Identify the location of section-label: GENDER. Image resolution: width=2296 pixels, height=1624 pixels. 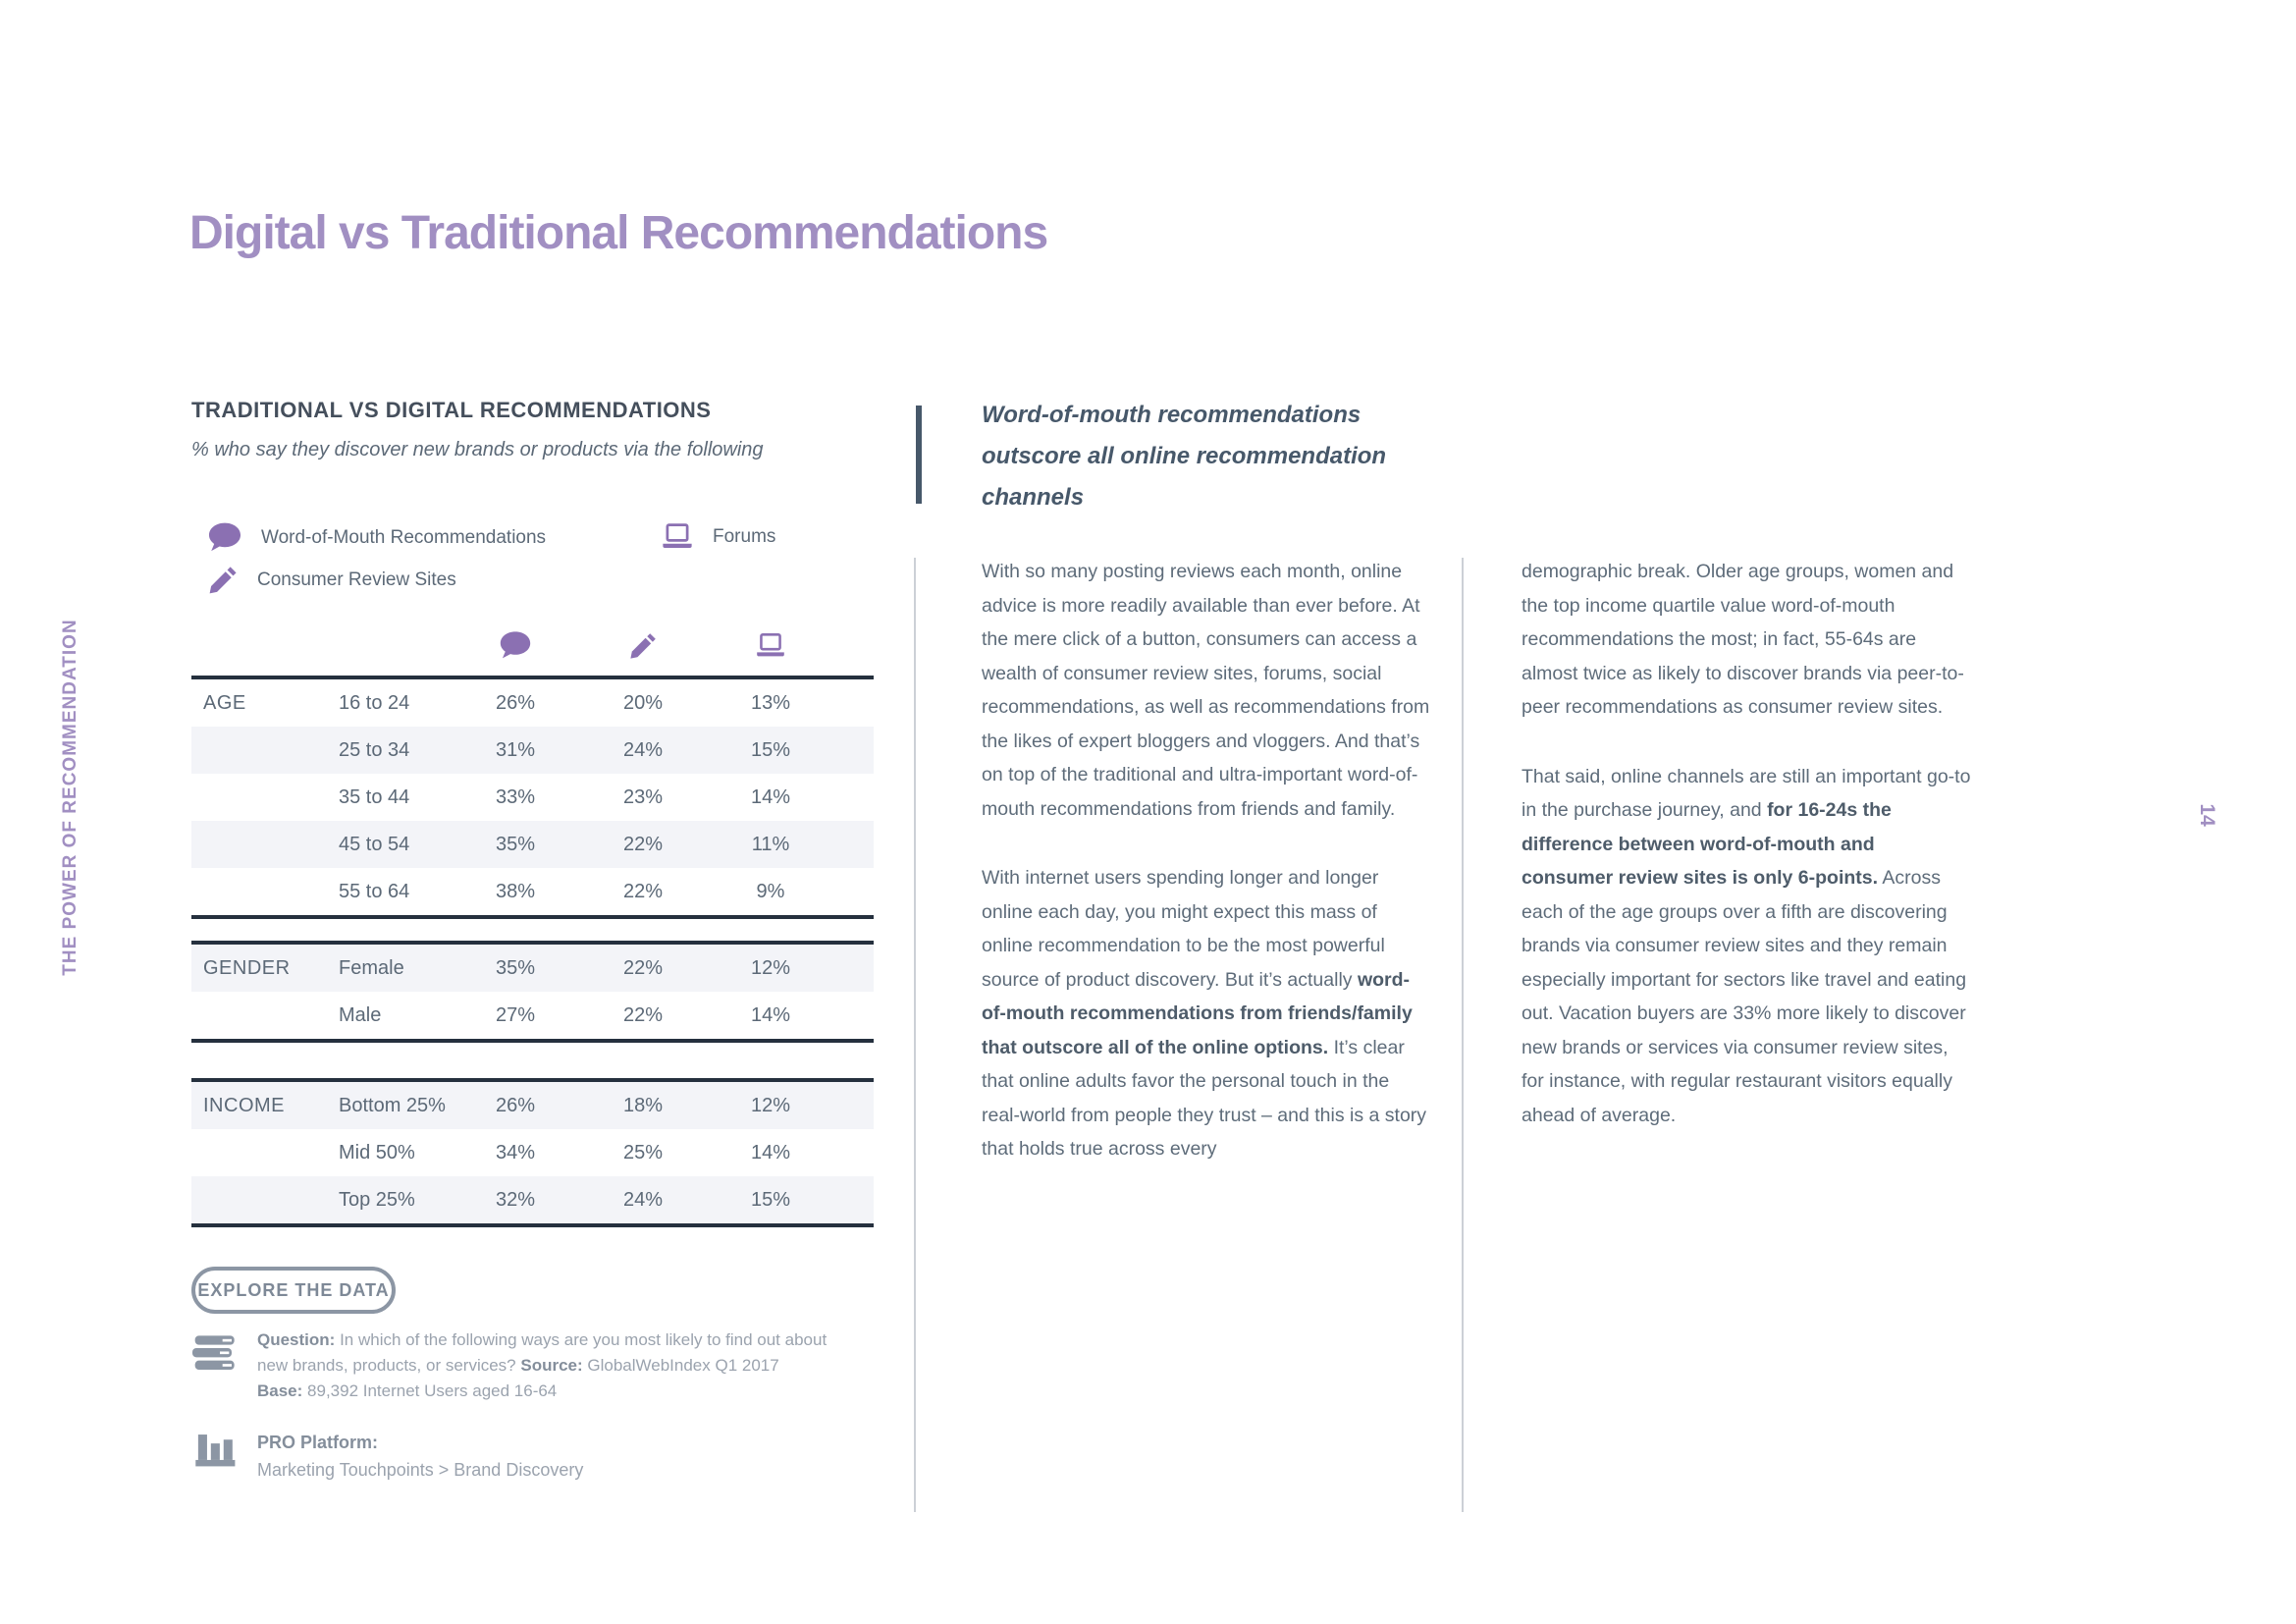
(247, 967).